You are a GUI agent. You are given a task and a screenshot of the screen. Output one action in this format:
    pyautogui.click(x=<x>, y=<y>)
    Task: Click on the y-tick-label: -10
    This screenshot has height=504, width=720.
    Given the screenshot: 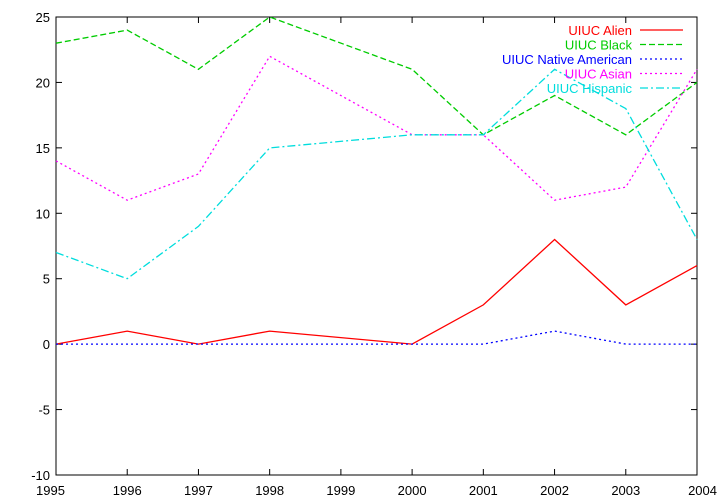 What is the action you would take?
    pyautogui.click(x=40, y=475)
    